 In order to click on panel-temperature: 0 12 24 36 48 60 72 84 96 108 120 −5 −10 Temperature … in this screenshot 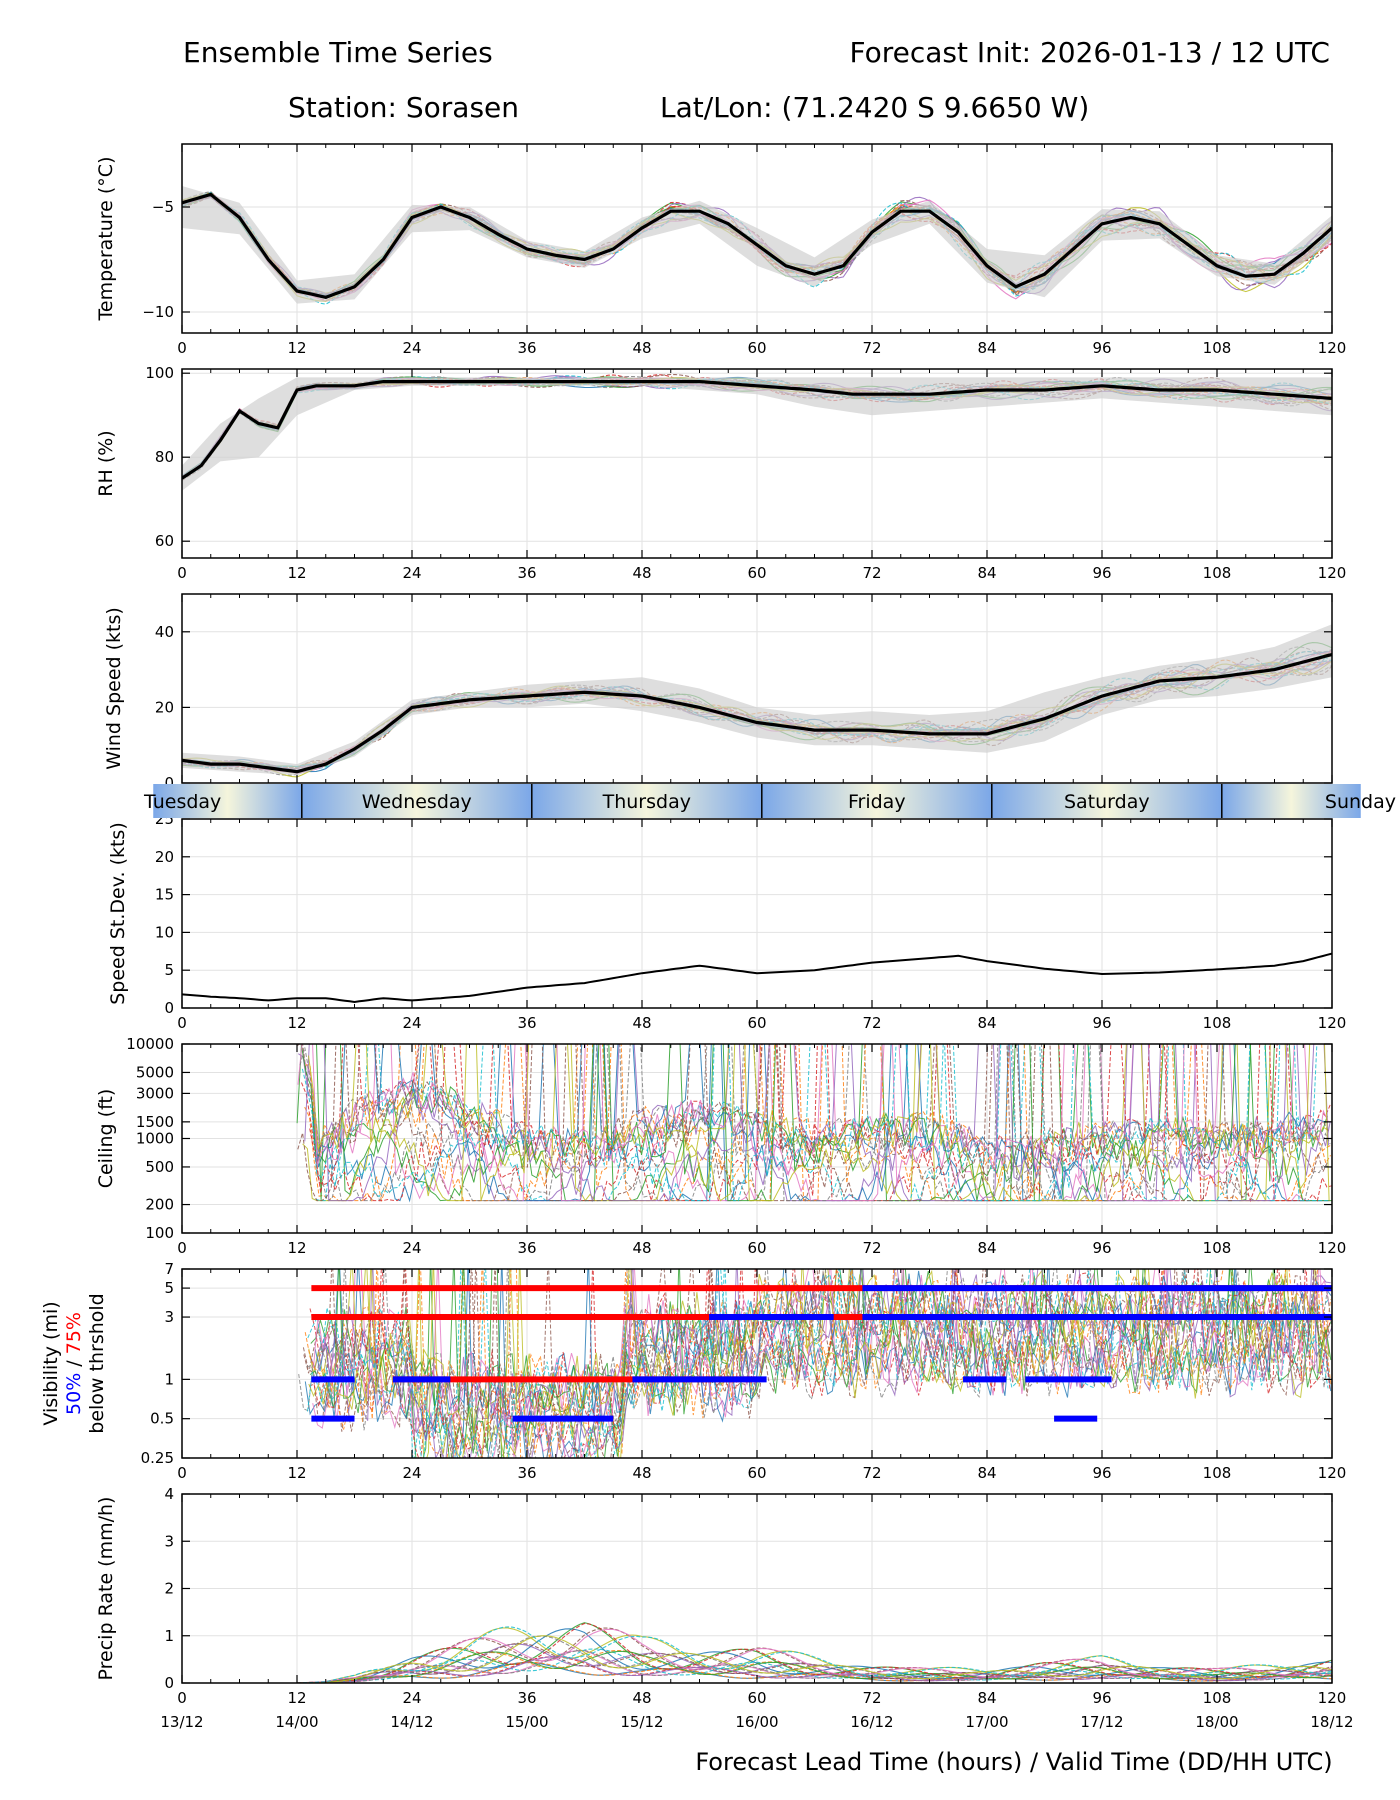, I will do `click(721, 250)`.